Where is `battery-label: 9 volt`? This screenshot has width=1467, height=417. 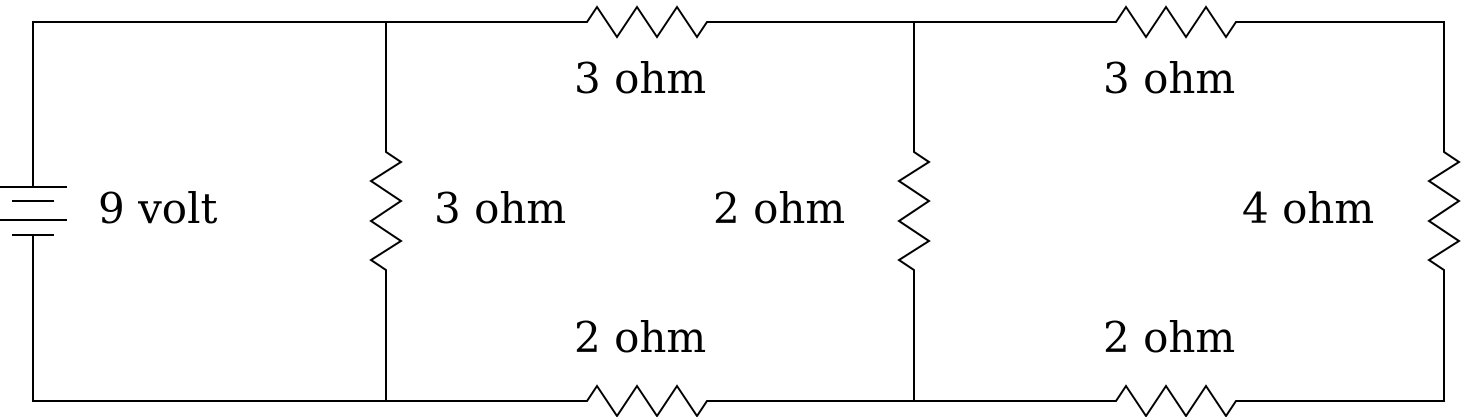
battery-label: 9 volt is located at coordinates (158, 208).